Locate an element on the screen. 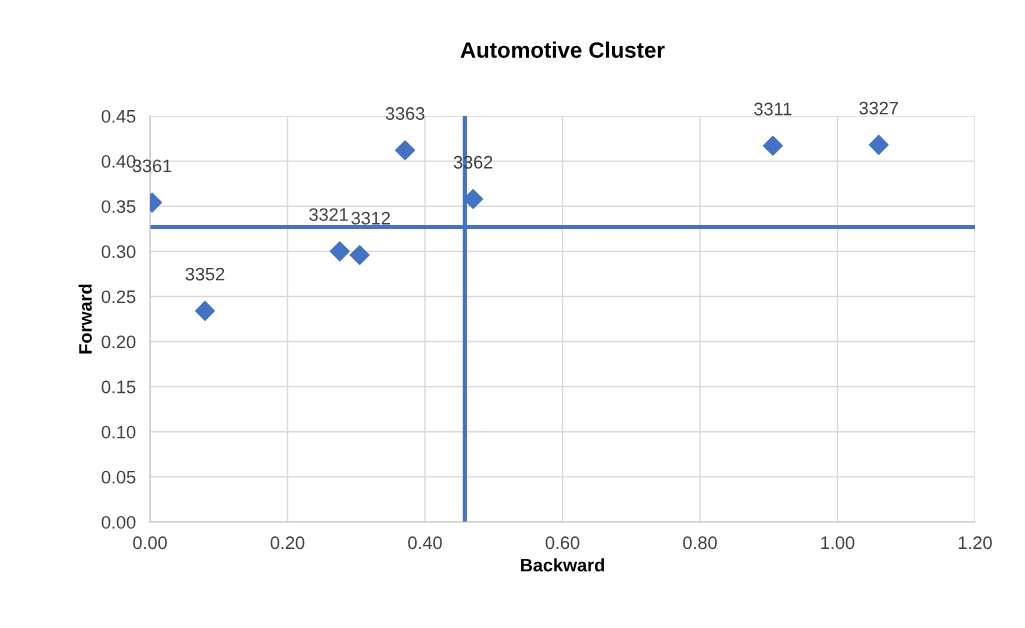 This screenshot has height=628, width=1025. y-tick-label: 0.25 is located at coordinates (118, 297).